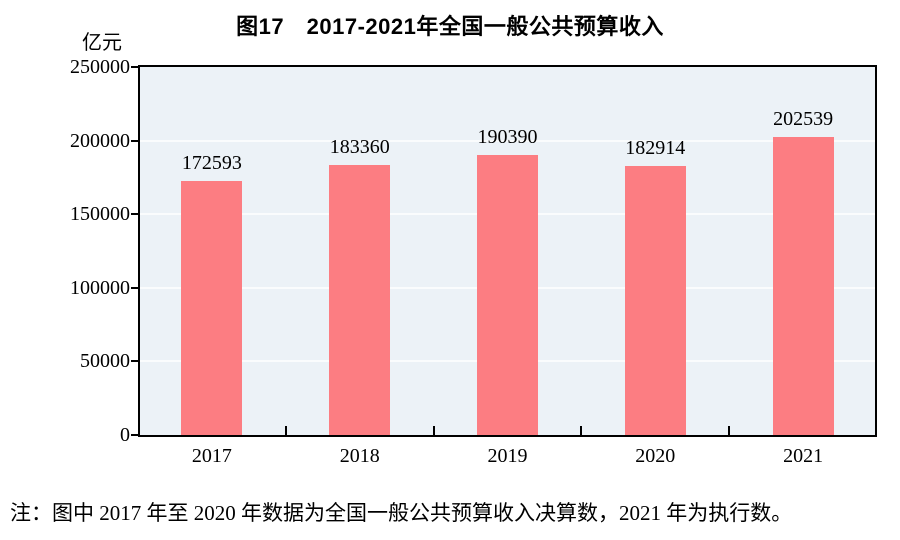  What do you see at coordinates (655, 456) in the screenshot?
I see `x-tick-label: 2020` at bounding box center [655, 456].